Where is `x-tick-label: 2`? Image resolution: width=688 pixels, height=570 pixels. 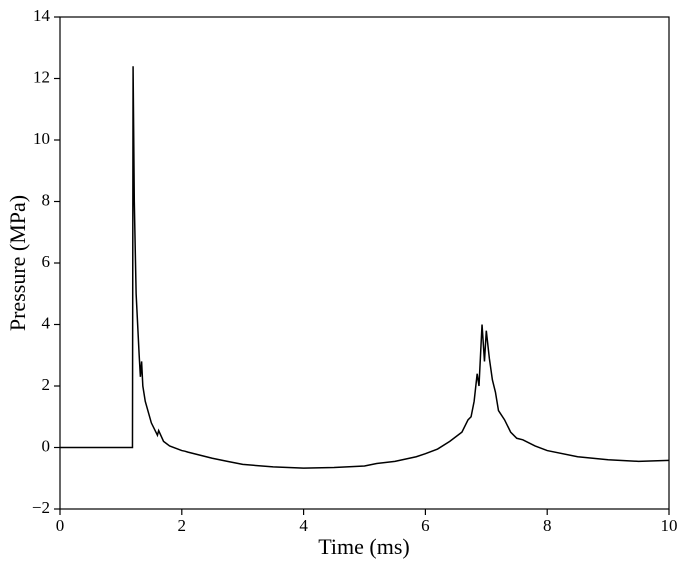 x-tick-label: 2 is located at coordinates (182, 525).